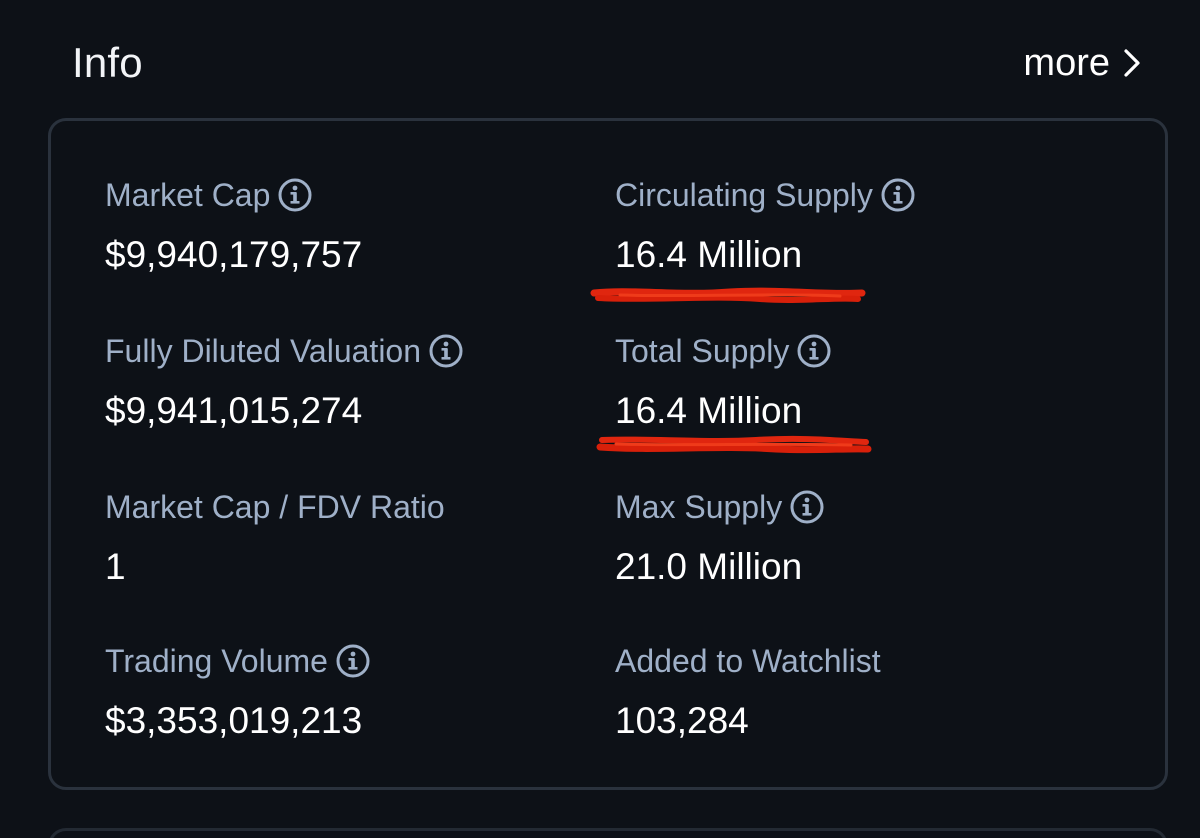  I want to click on mcap-fdv-ratio-label-row: Market Cap / FDV Ratio, so click(335, 507).